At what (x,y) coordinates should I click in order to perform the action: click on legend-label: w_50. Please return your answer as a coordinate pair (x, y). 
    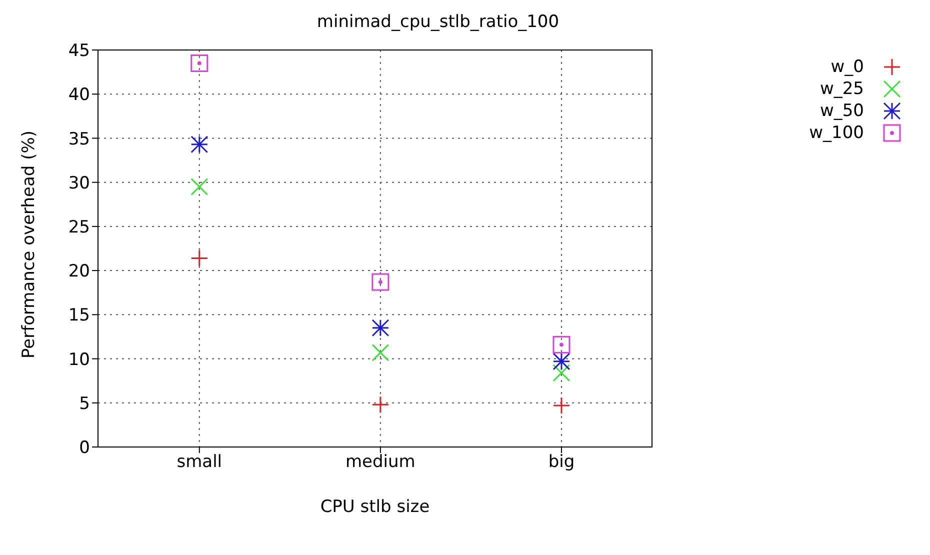
    Looking at the image, I should click on (842, 111).